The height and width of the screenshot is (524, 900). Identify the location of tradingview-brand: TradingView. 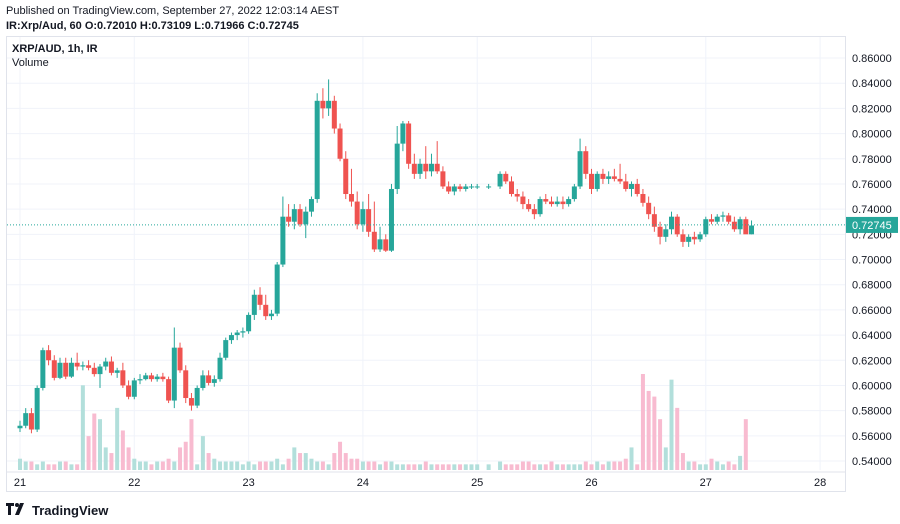
(70, 510).